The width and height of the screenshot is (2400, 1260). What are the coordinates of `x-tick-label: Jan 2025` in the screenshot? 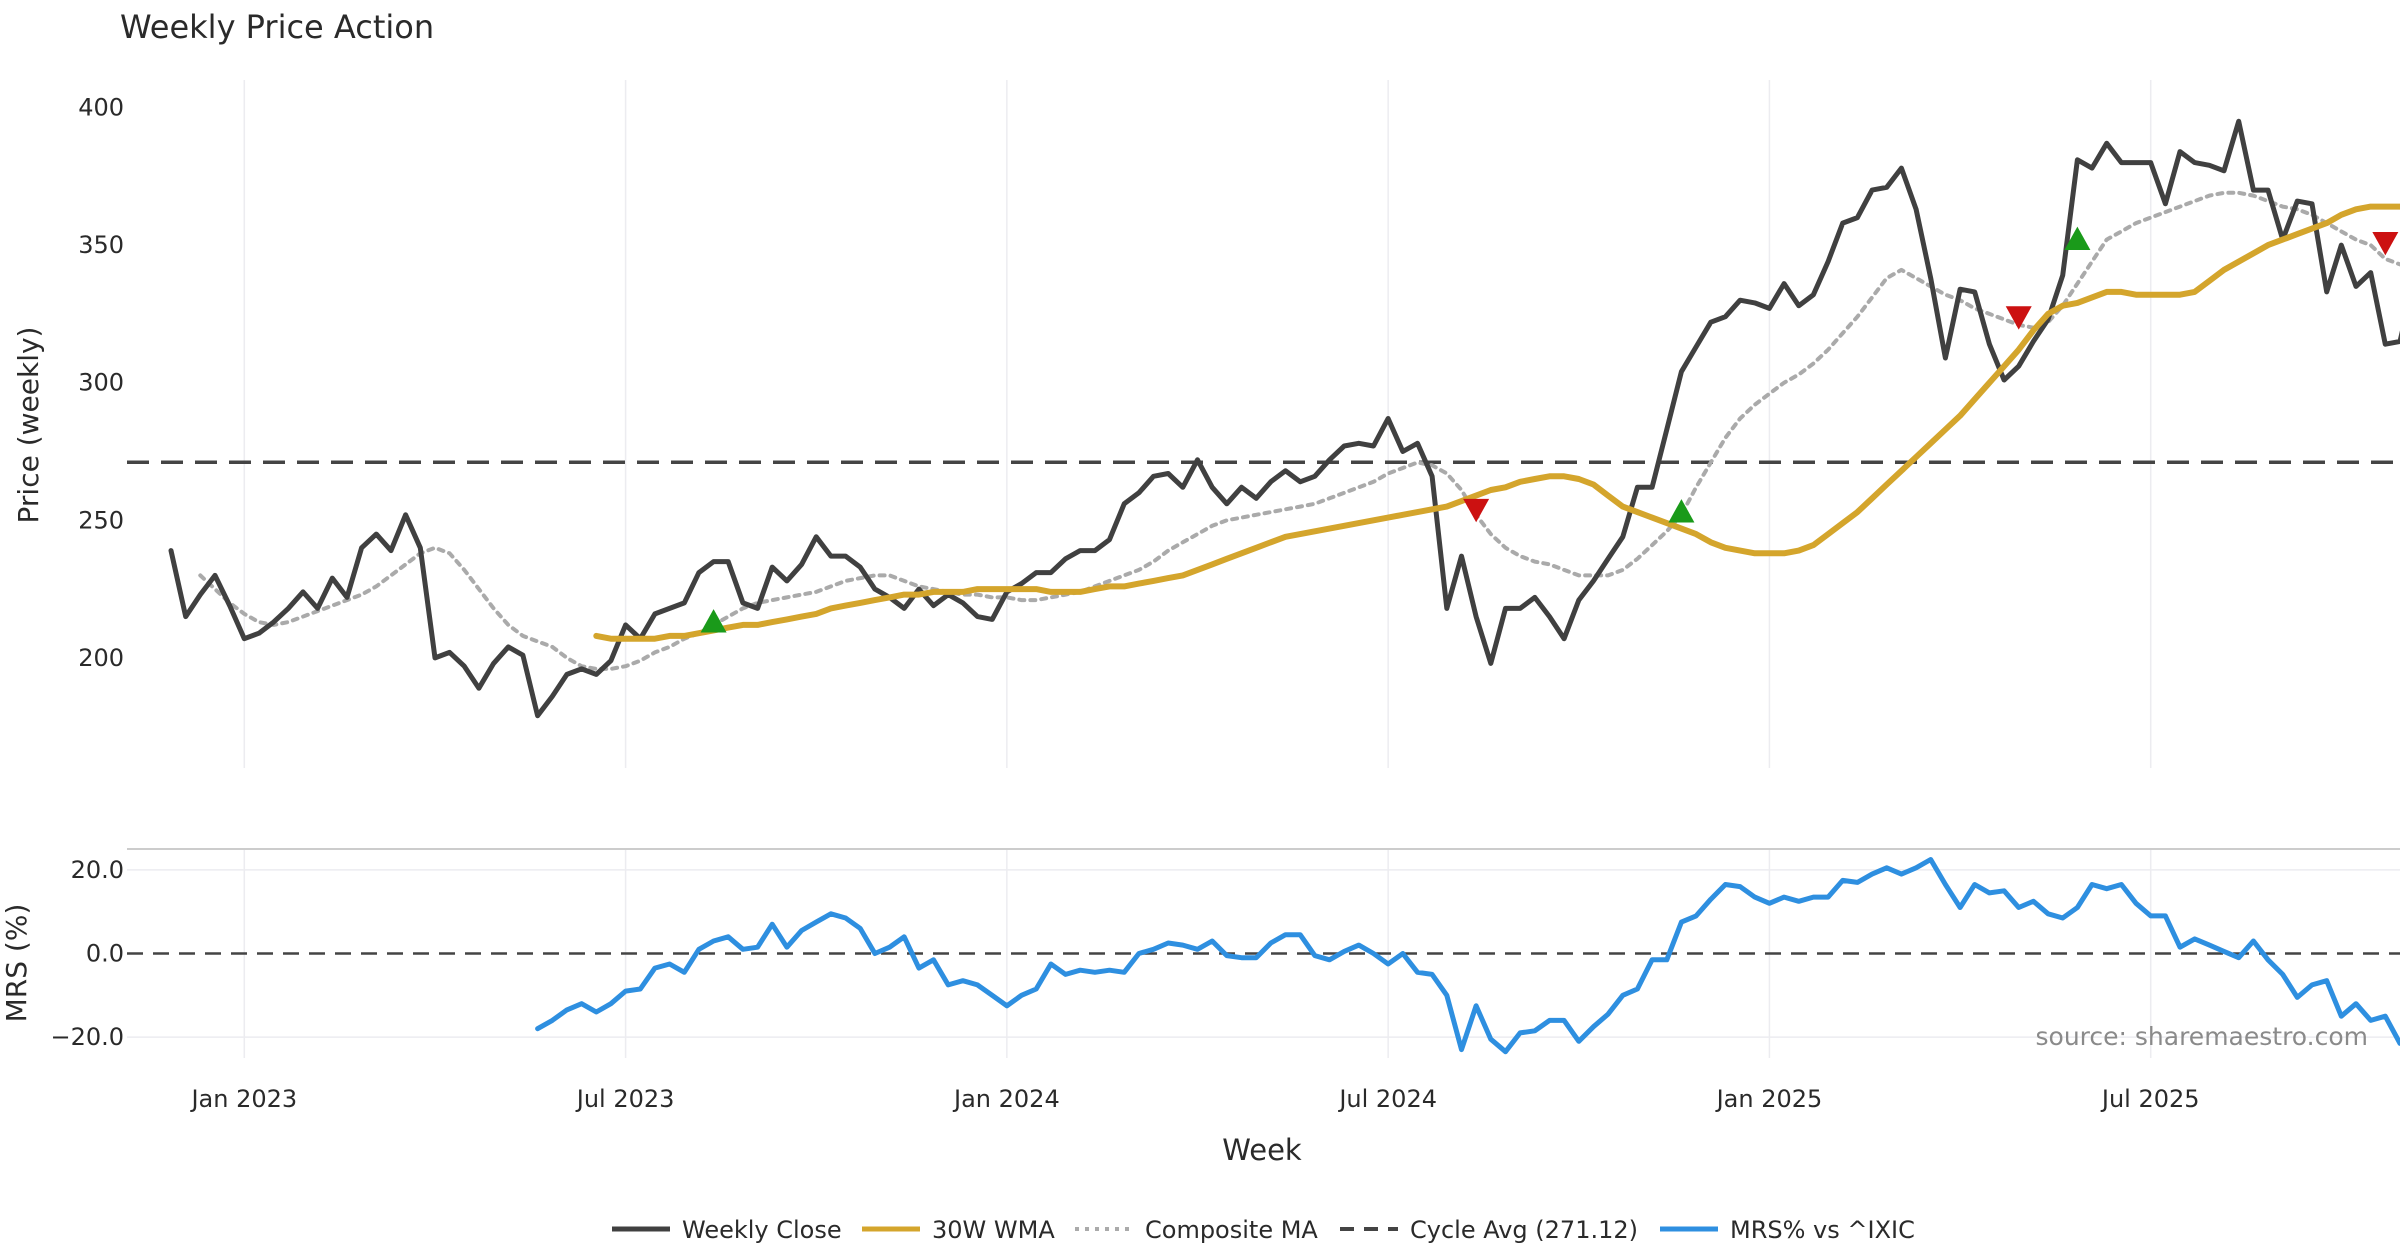 It's located at (1769, 1099).